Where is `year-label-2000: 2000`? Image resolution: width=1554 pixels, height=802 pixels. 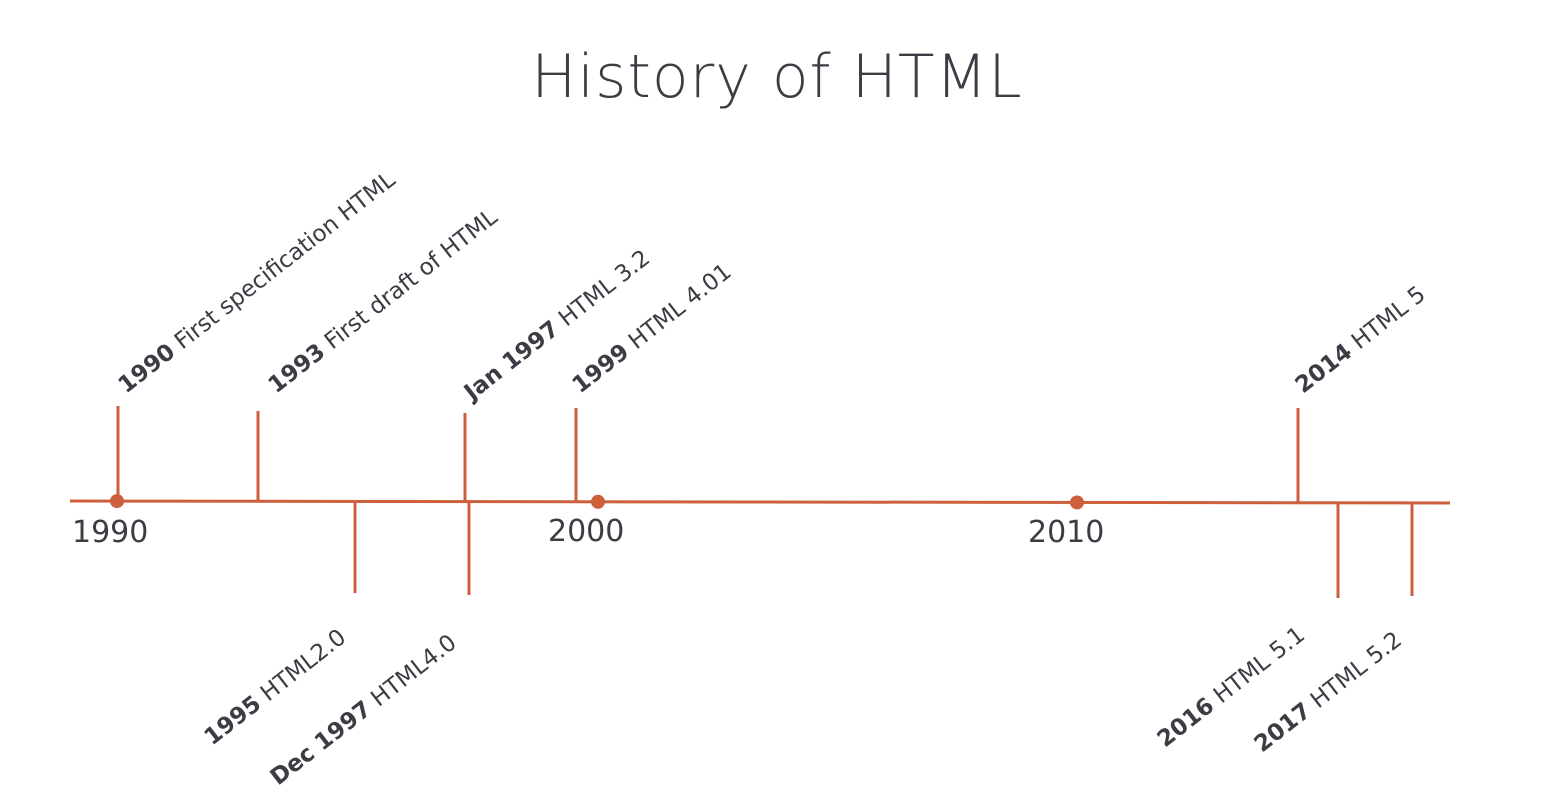 year-label-2000: 2000 is located at coordinates (586, 531).